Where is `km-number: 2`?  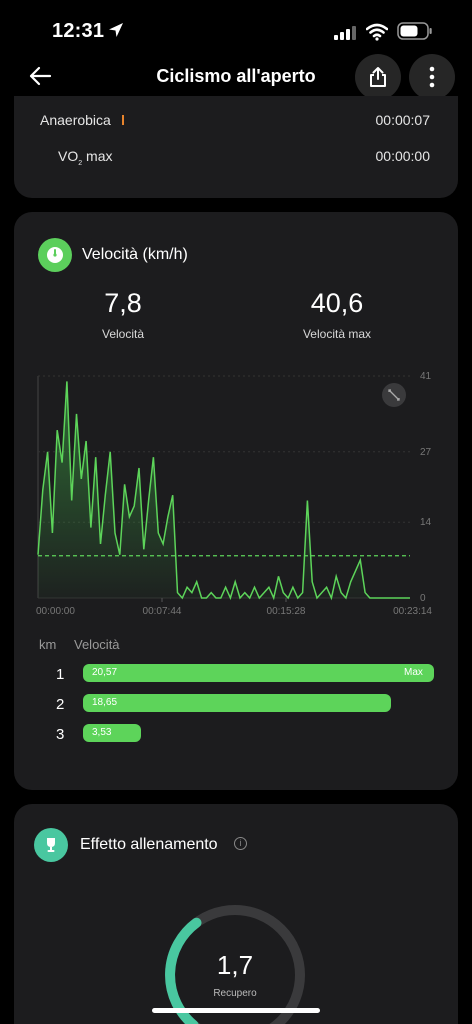
km-number: 2 is located at coordinates (60, 704).